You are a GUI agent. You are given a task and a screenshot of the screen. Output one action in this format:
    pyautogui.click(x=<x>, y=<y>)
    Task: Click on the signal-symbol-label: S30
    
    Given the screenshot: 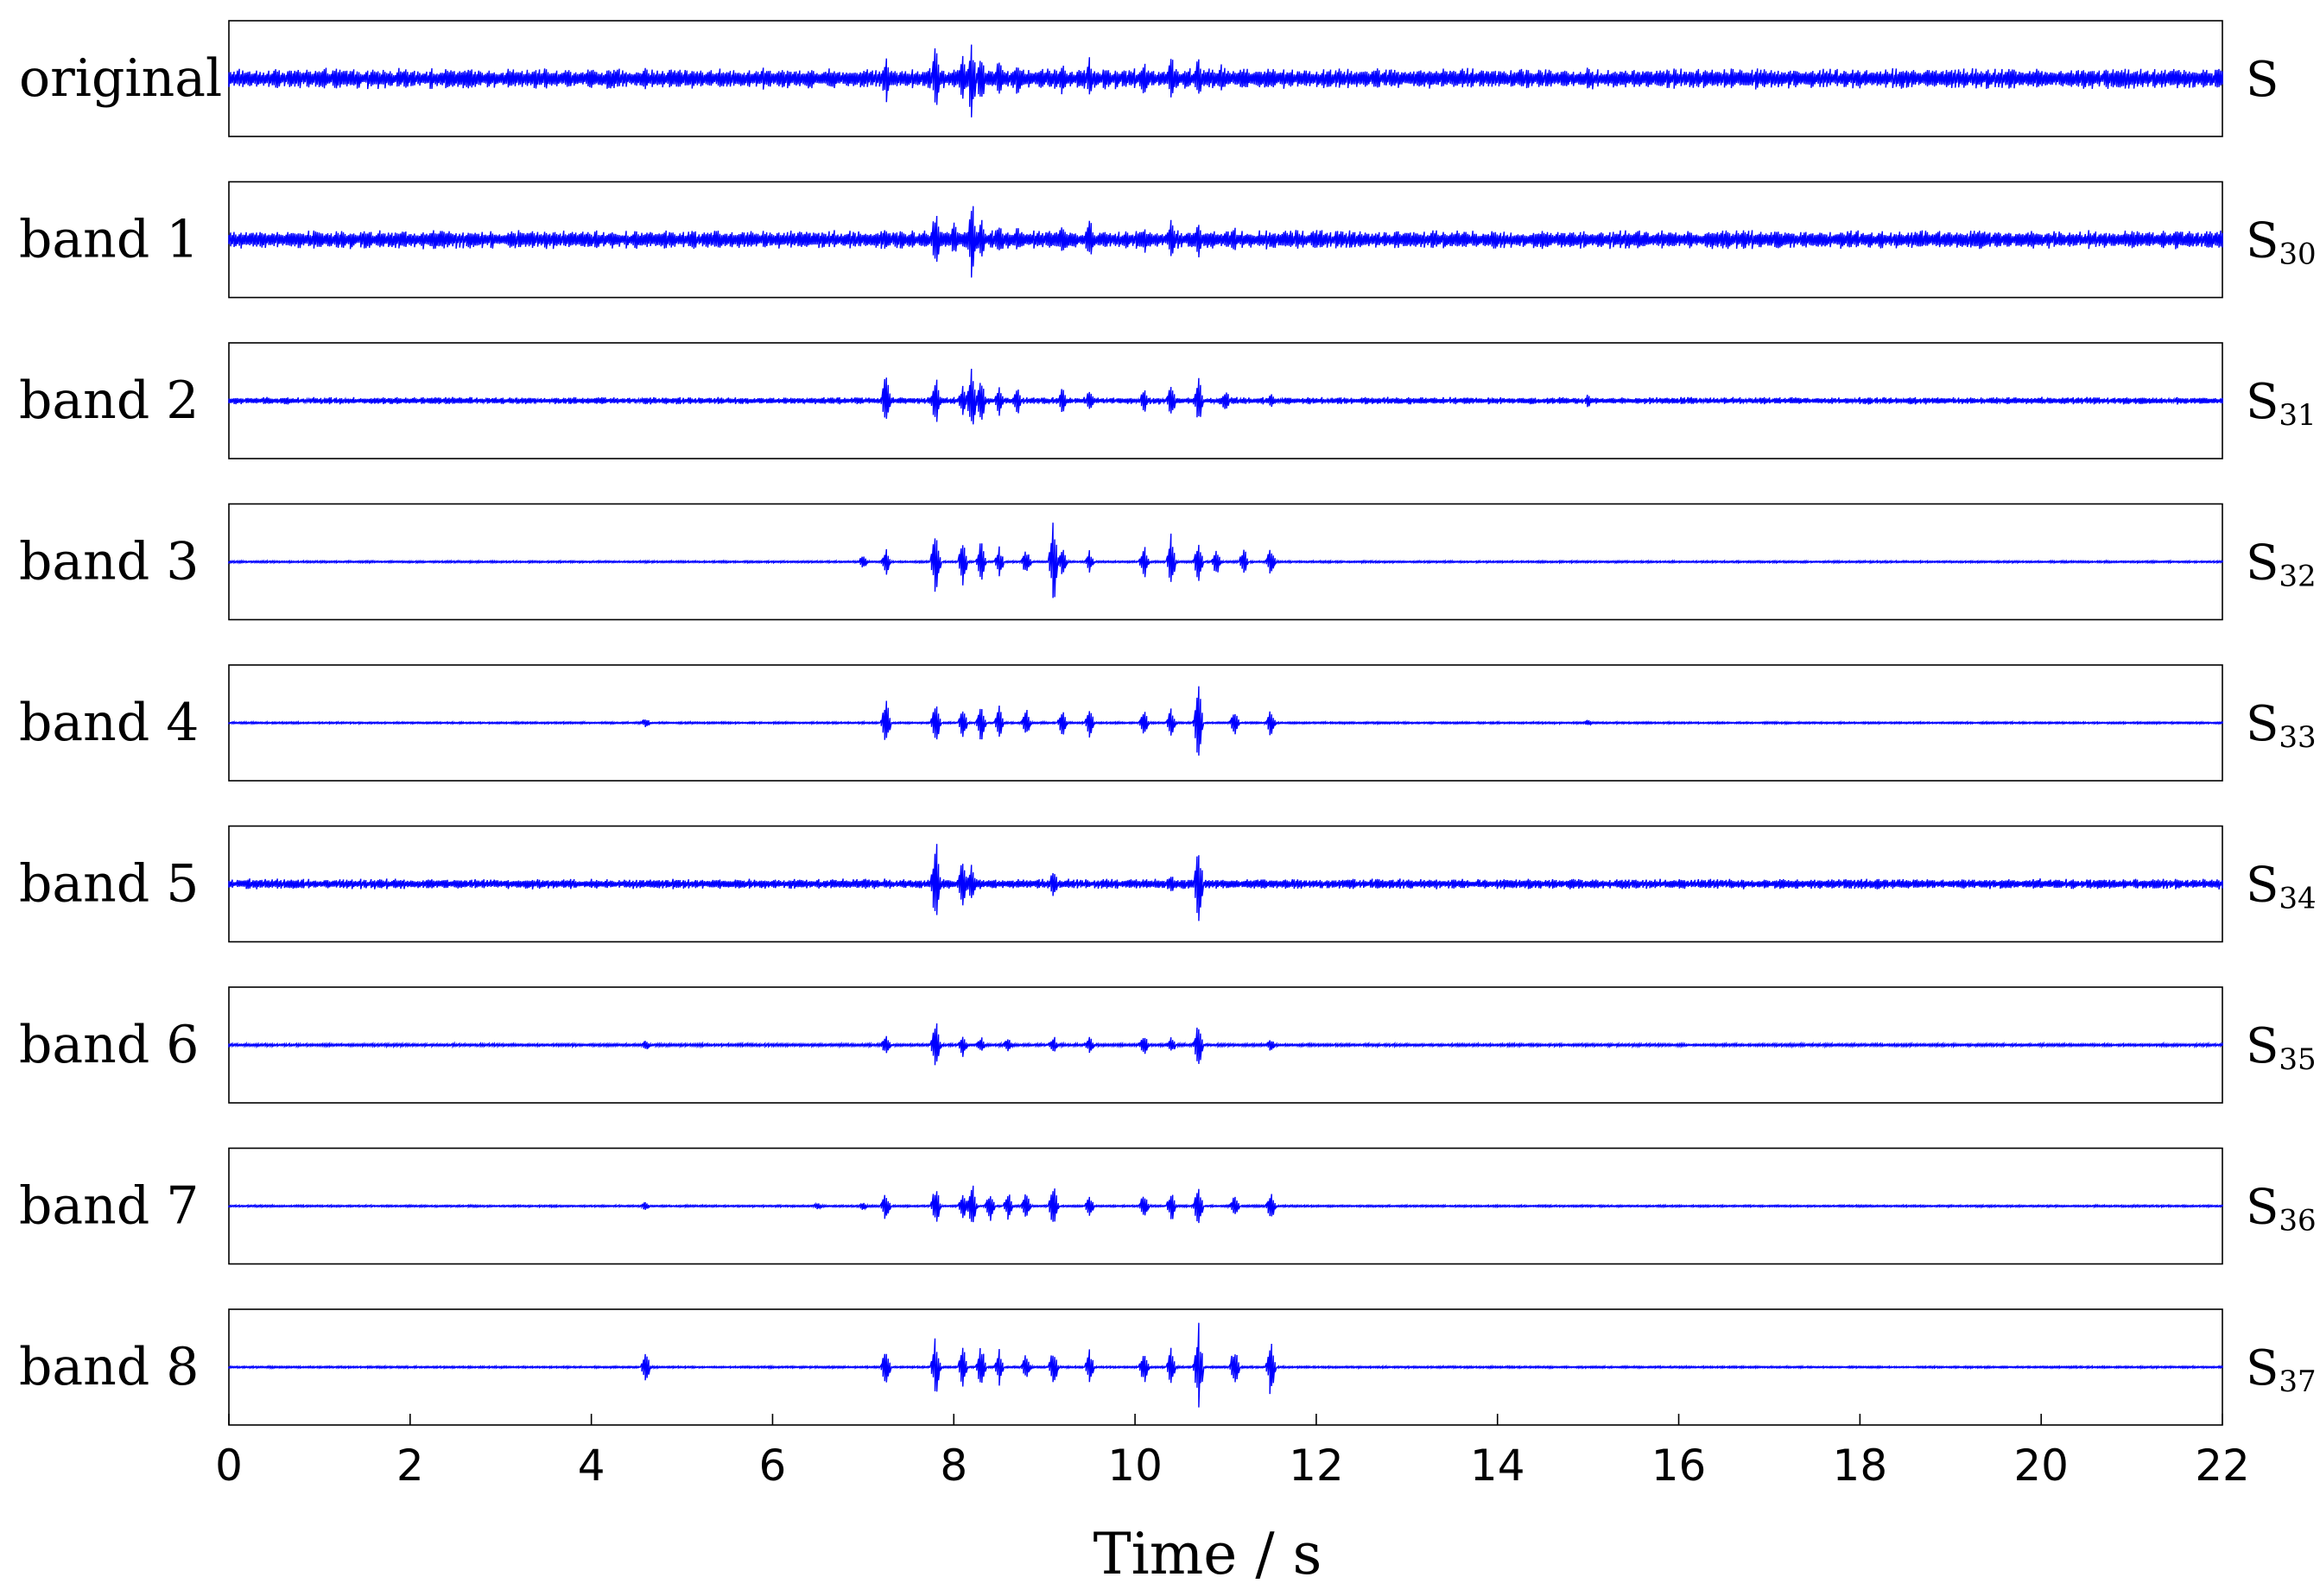 What is the action you would take?
    pyautogui.click(x=2281, y=242)
    